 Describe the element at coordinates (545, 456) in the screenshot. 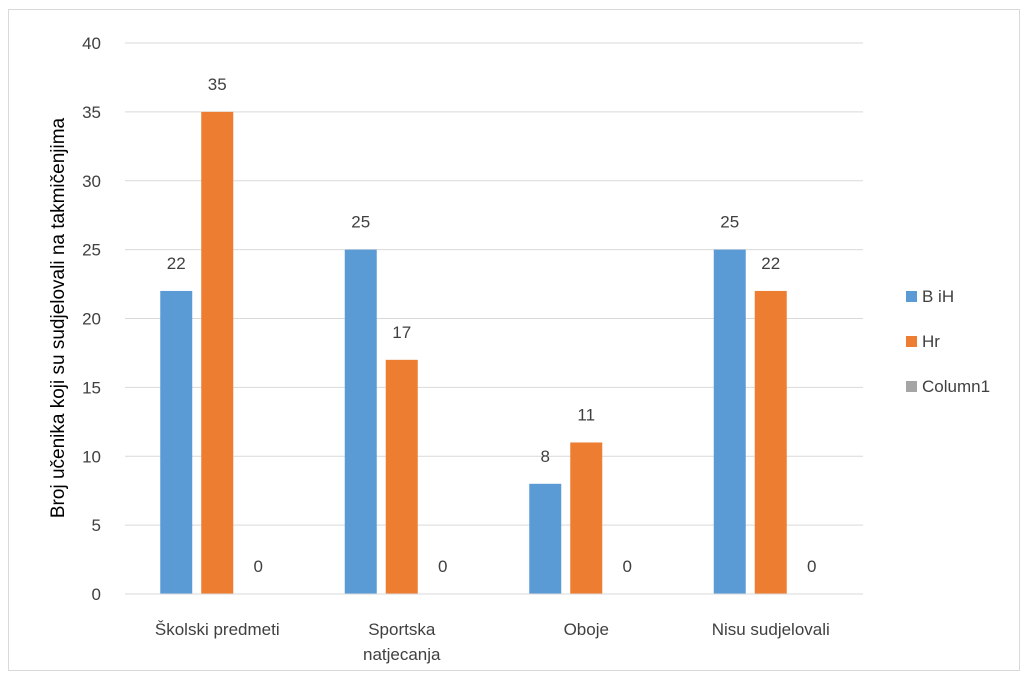

I see `data-label: 8` at that location.